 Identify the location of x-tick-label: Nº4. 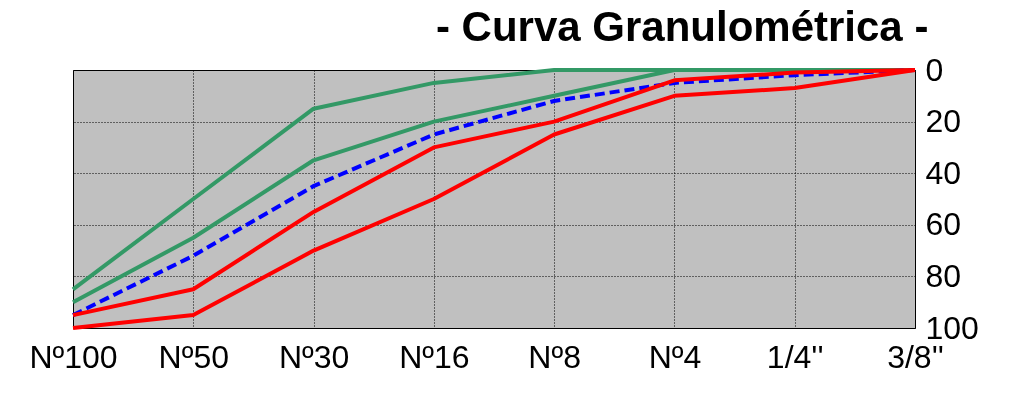
(675, 356).